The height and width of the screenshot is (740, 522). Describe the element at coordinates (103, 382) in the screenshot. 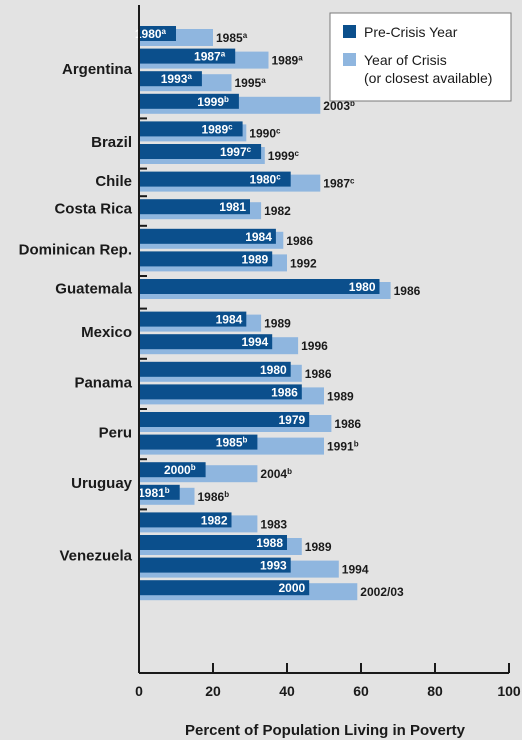

I see `country-label: Panama` at that location.